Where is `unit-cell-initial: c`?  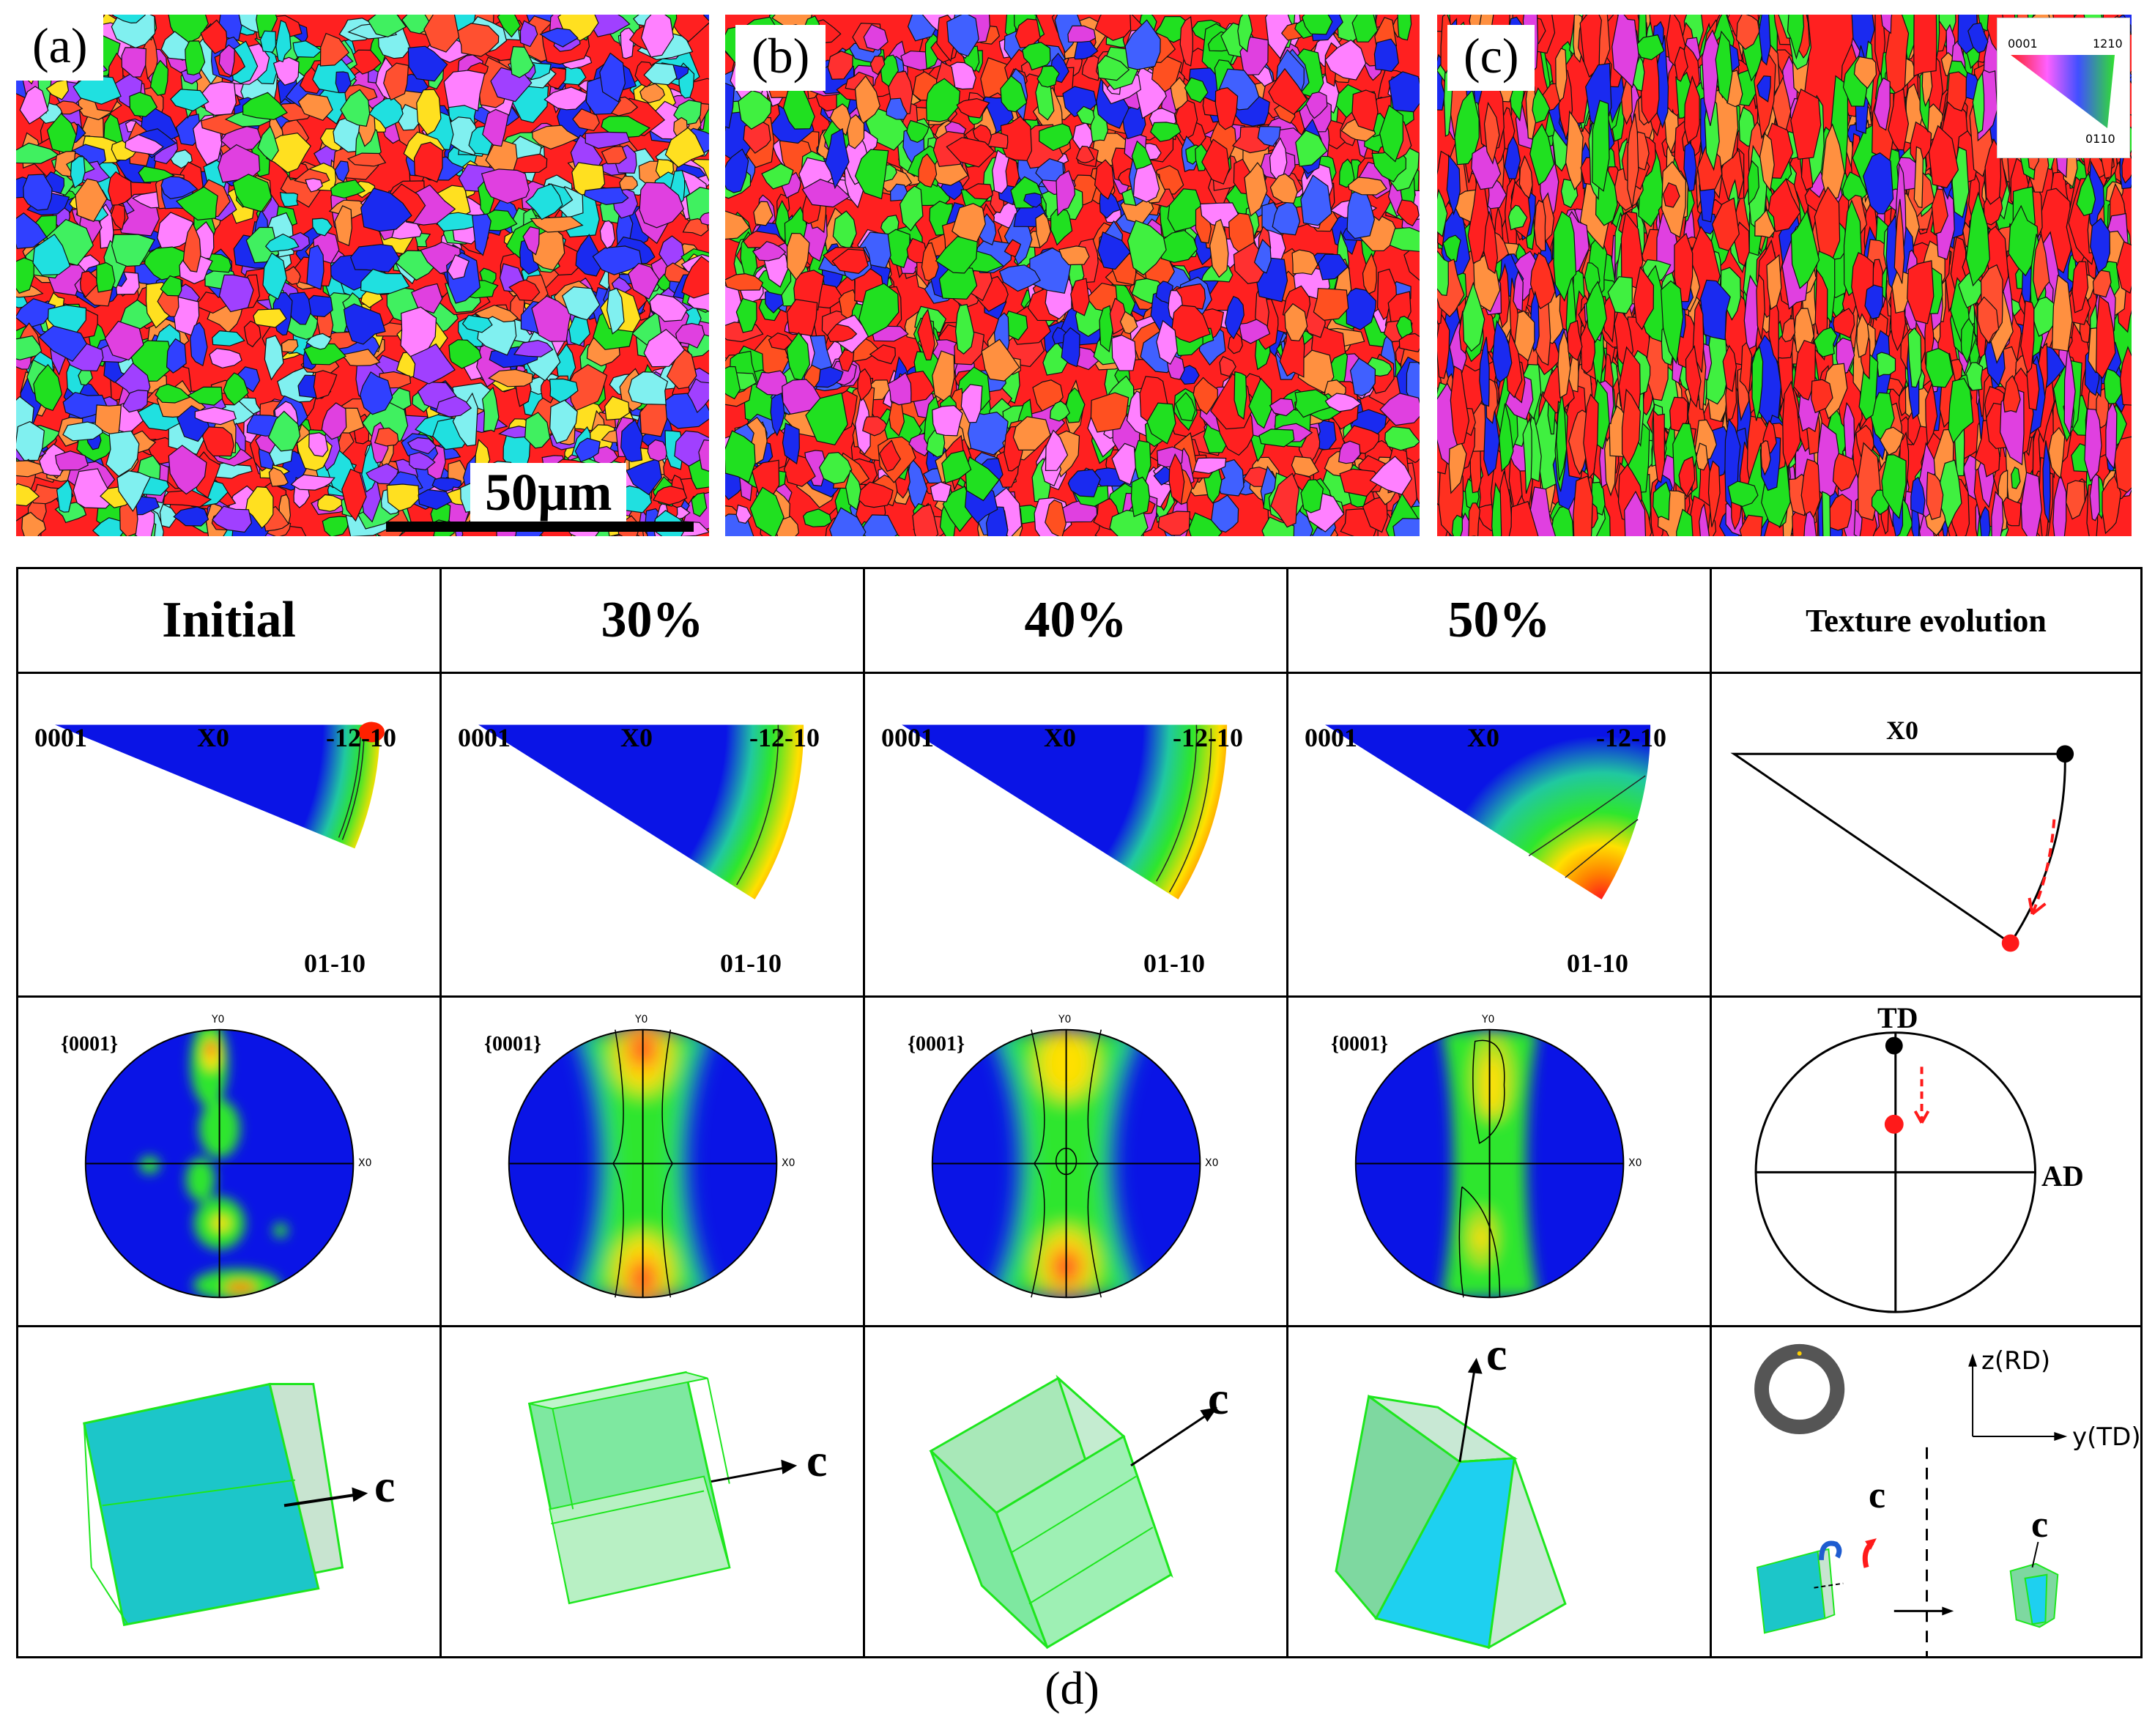
unit-cell-initial: c is located at coordinates (229, 1491).